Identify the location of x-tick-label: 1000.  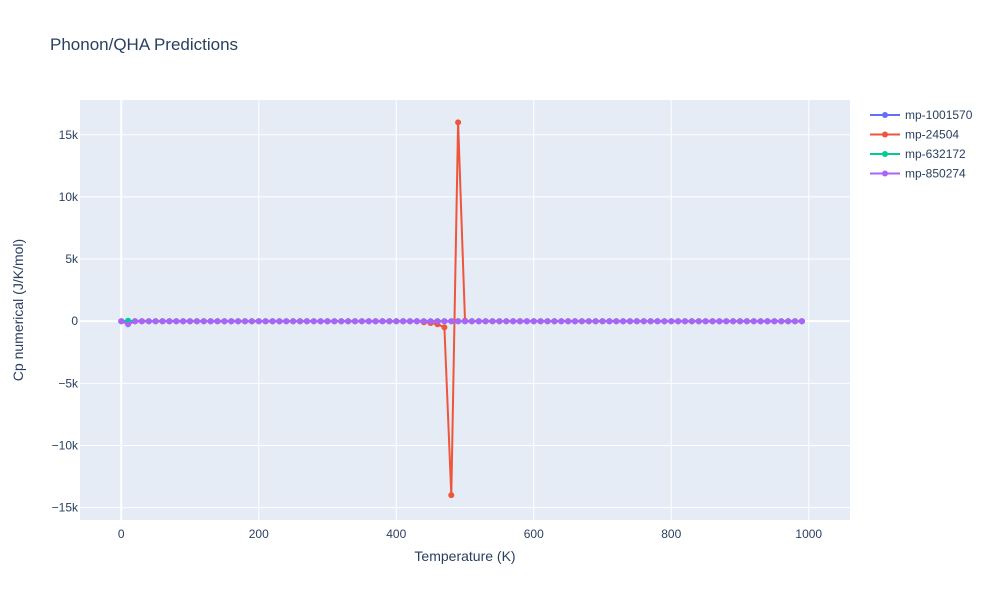
(808, 534).